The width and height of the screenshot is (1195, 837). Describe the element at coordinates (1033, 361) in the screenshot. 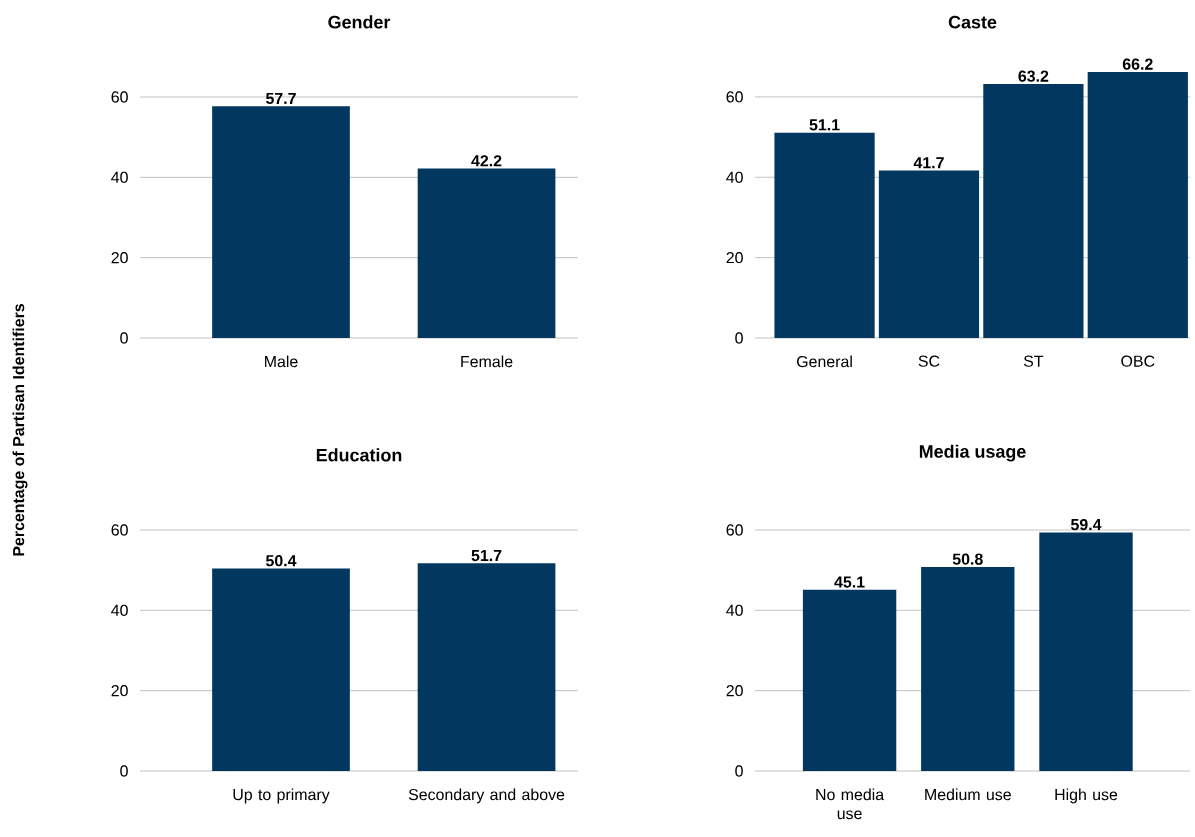

I see `x-tick-label: ST` at that location.